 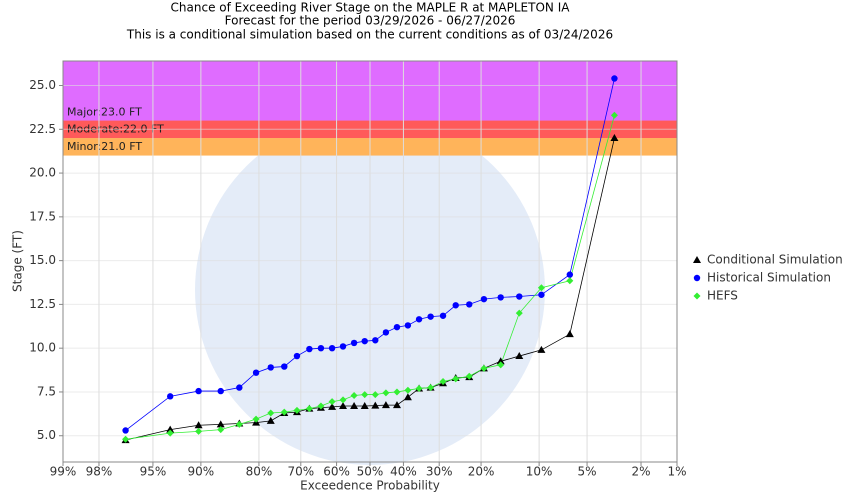 I want to click on x-axis-title: Exceedence Probability, so click(x=370, y=486).